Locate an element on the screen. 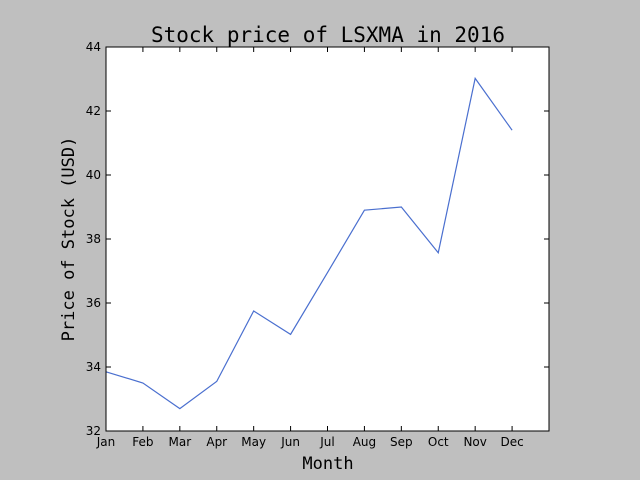 The height and width of the screenshot is (480, 640). x-tick-label: Apr is located at coordinates (216, 442).